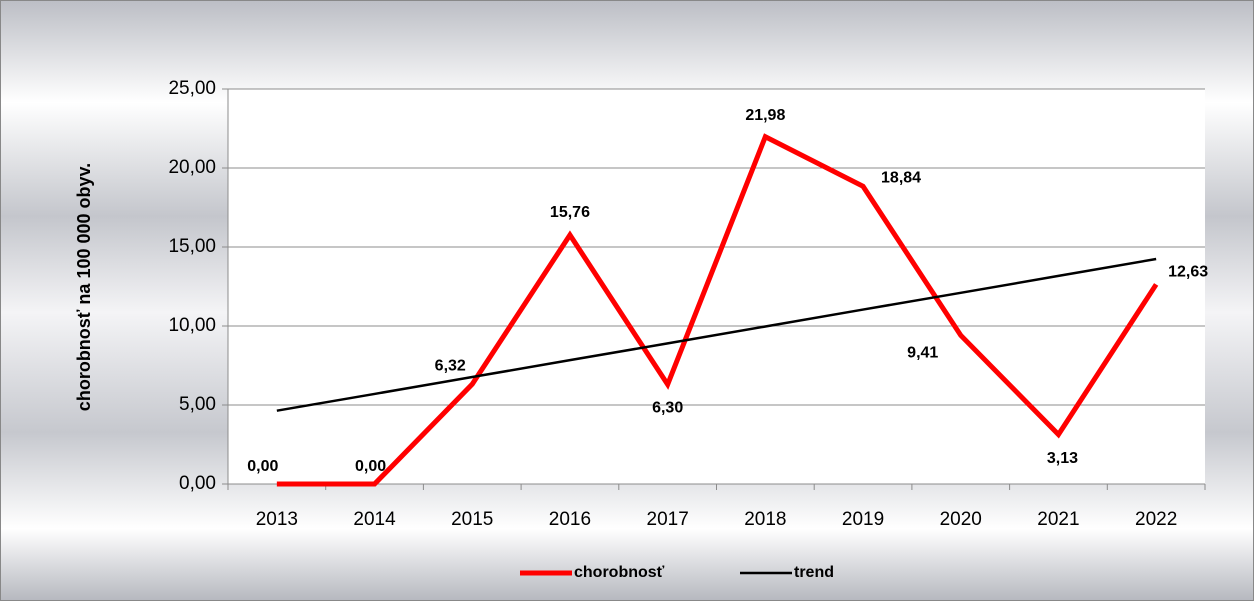  I want to click on data-label: 15,76, so click(570, 212).